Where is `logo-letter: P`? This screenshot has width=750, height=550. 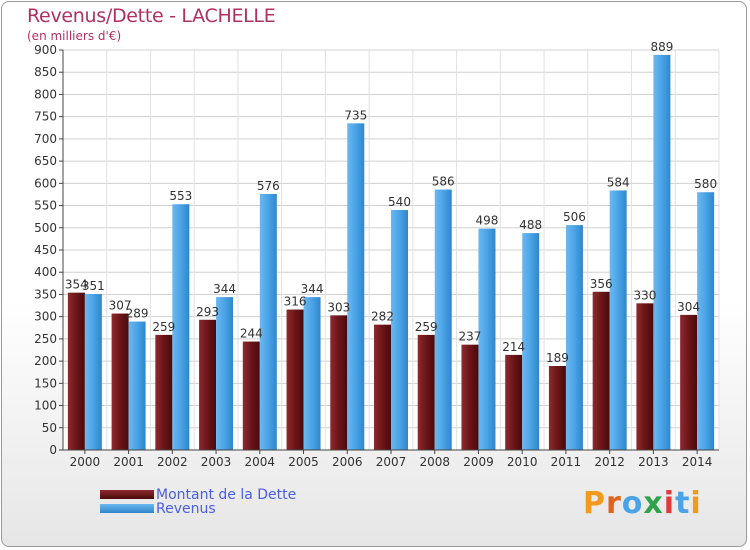 logo-letter: P is located at coordinates (594, 503).